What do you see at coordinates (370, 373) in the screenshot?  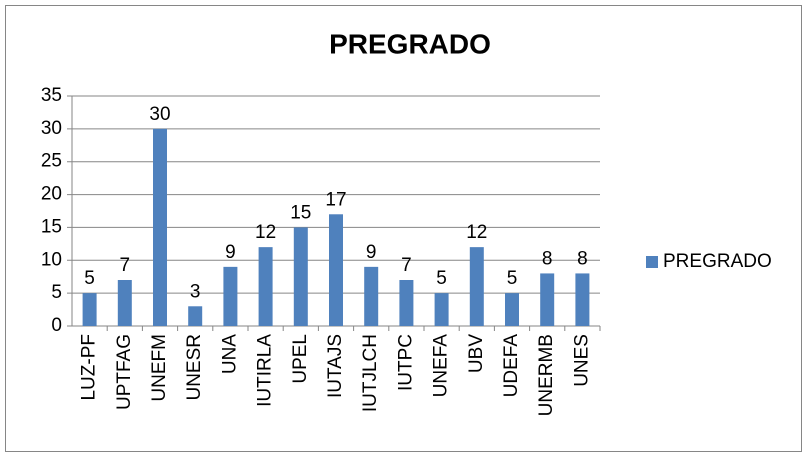 I see `x-tick-label: IUTJLCH` at bounding box center [370, 373].